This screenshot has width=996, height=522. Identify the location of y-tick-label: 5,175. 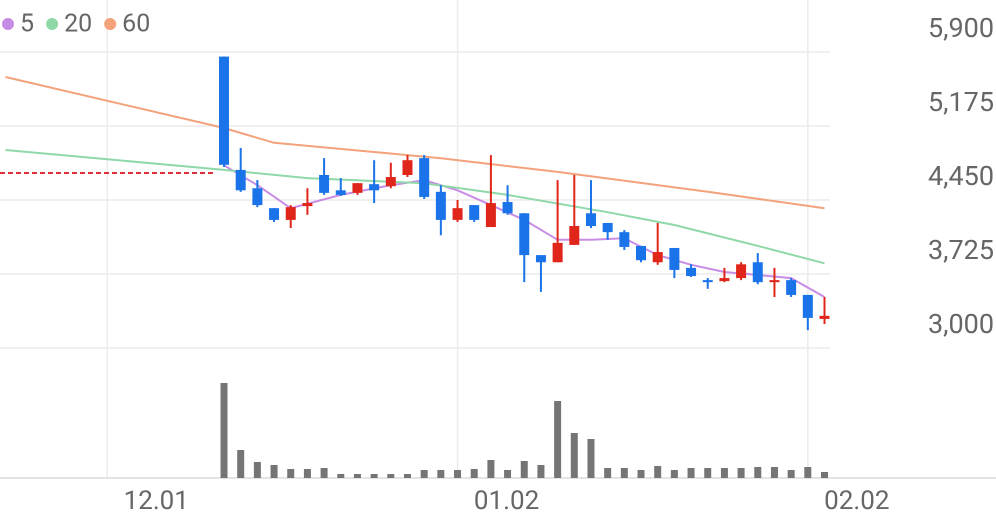
(961, 102).